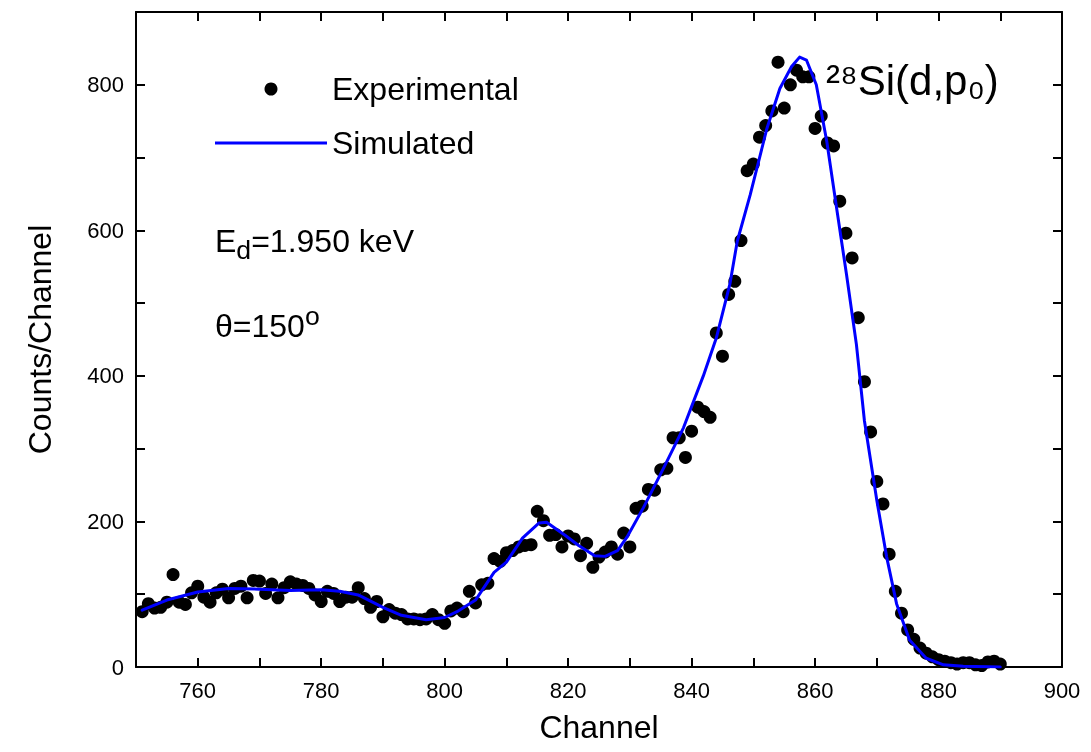 The image size is (1091, 752). I want to click on x-axis-title: Channel, so click(599, 727).